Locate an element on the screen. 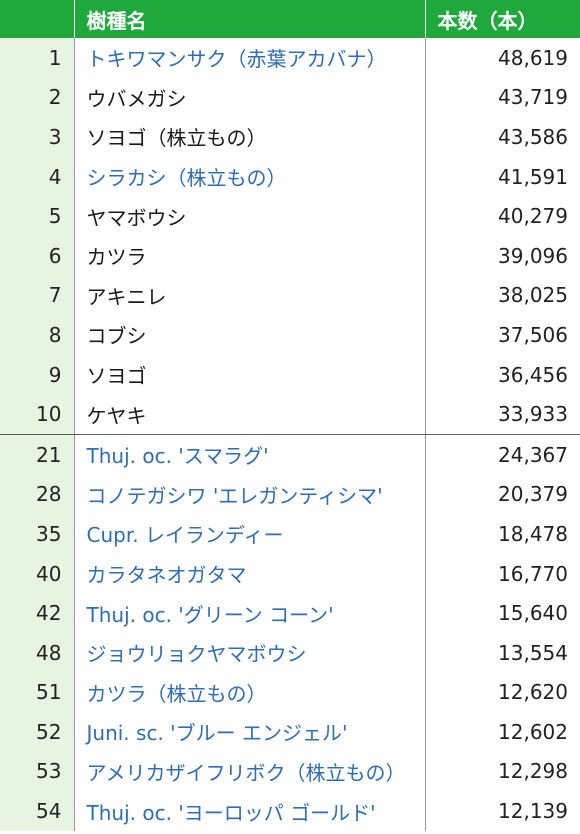  table-row: 21 Thuj. oc. 'スマラグ' 24,367 is located at coordinates (290, 454).